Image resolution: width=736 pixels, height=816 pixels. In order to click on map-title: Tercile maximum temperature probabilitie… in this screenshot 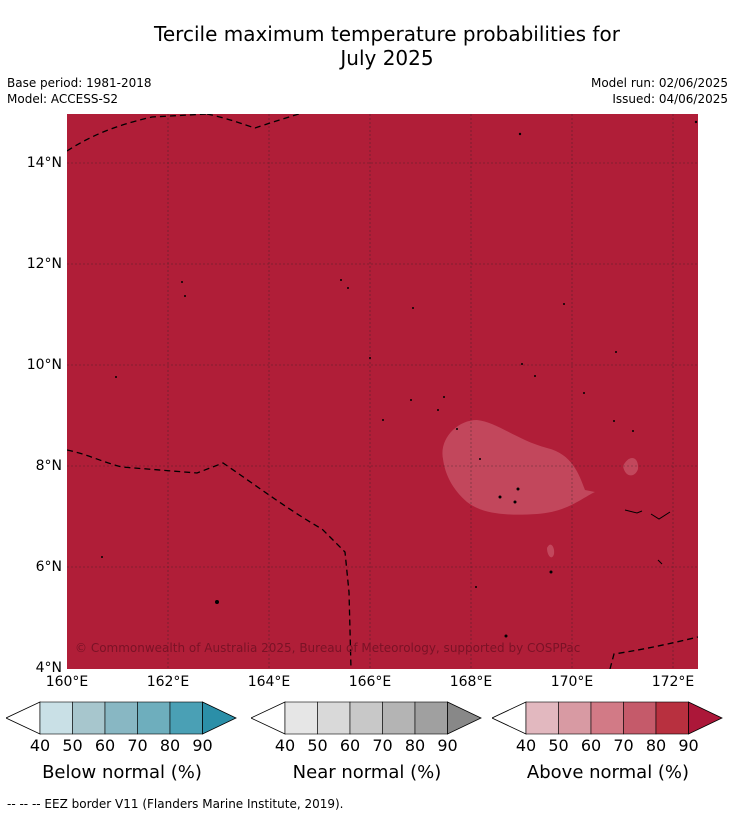, I will do `click(368, 46)`.